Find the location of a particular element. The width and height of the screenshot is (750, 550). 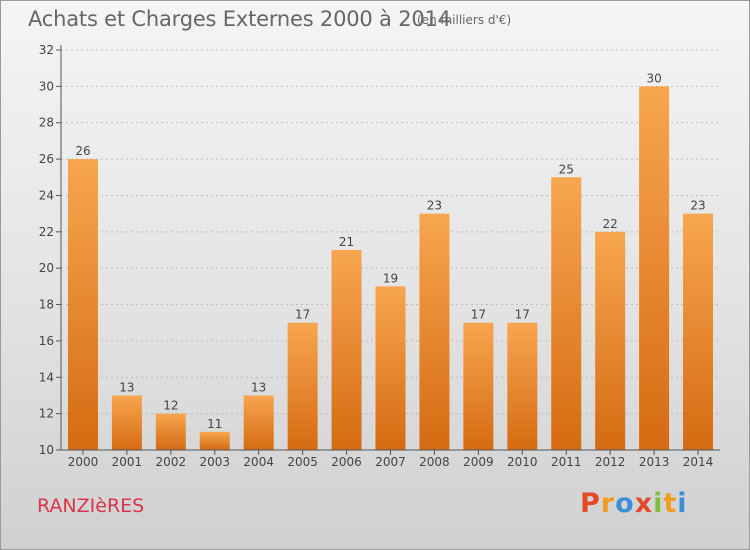

x-tick-label: 2001 is located at coordinates (127, 462).